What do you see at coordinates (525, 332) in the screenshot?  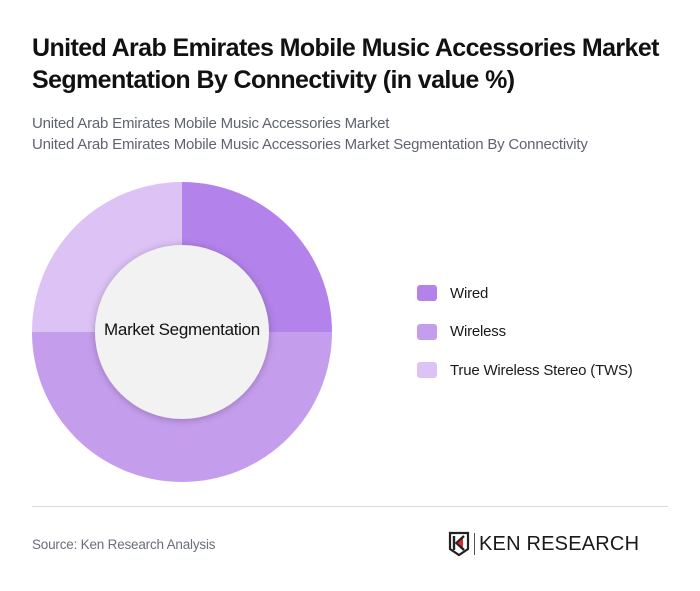 I see `legend-item-wireless: Wireless` at bounding box center [525, 332].